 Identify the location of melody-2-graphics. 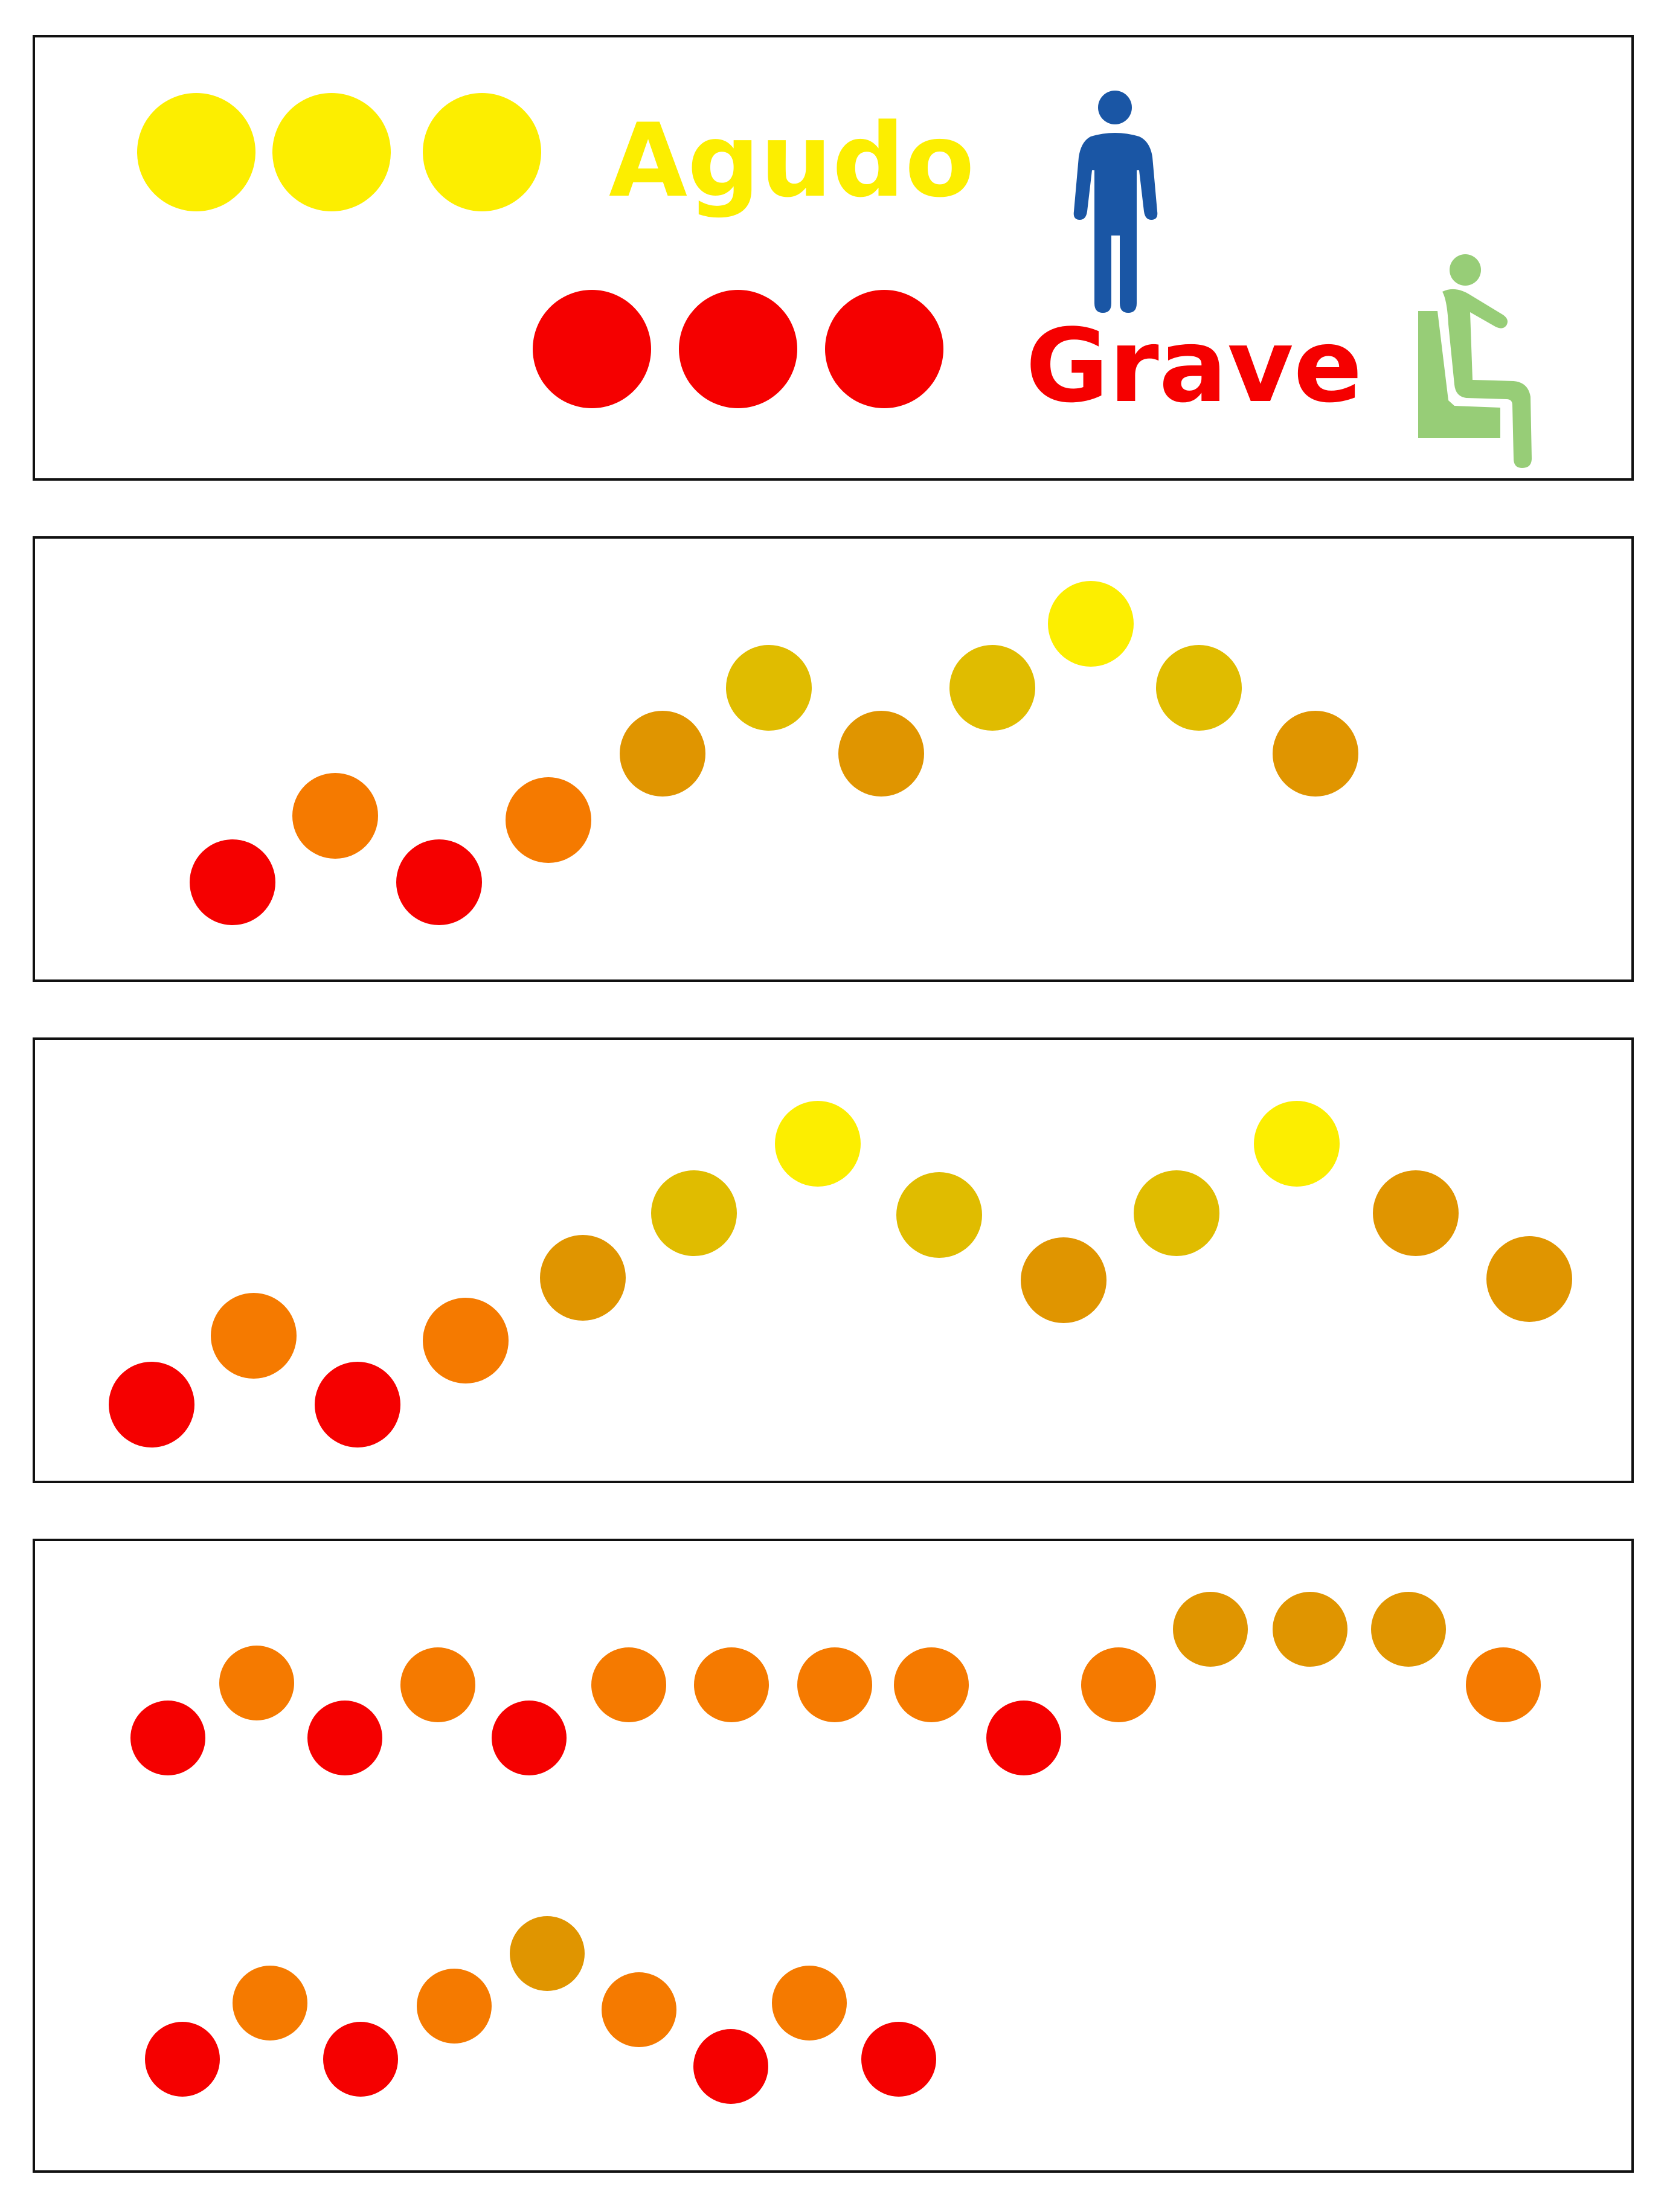
(840, 1274).